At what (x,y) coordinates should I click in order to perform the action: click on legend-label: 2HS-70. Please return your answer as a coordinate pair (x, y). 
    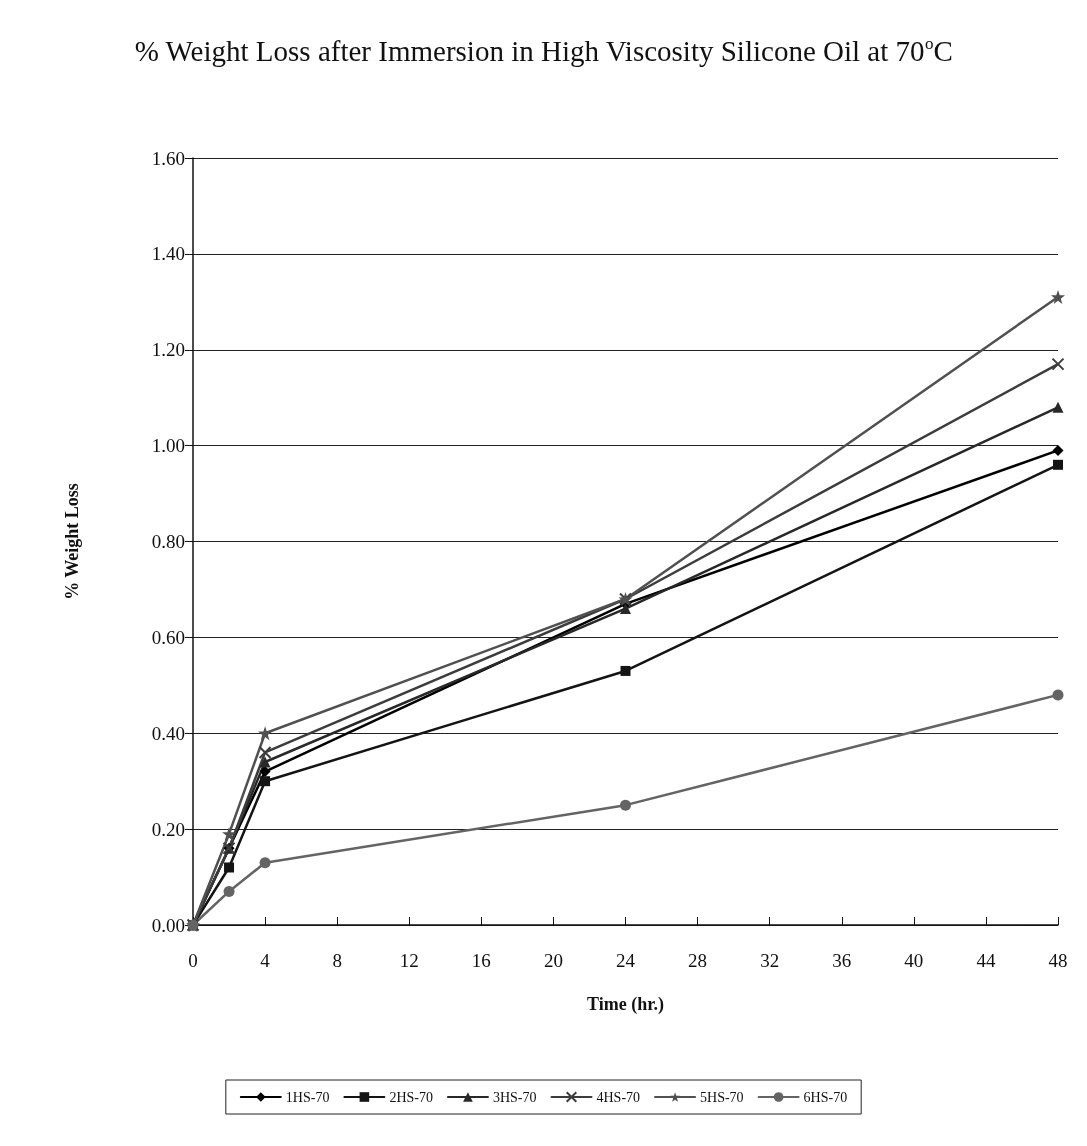
    Looking at the image, I should click on (411, 1097).